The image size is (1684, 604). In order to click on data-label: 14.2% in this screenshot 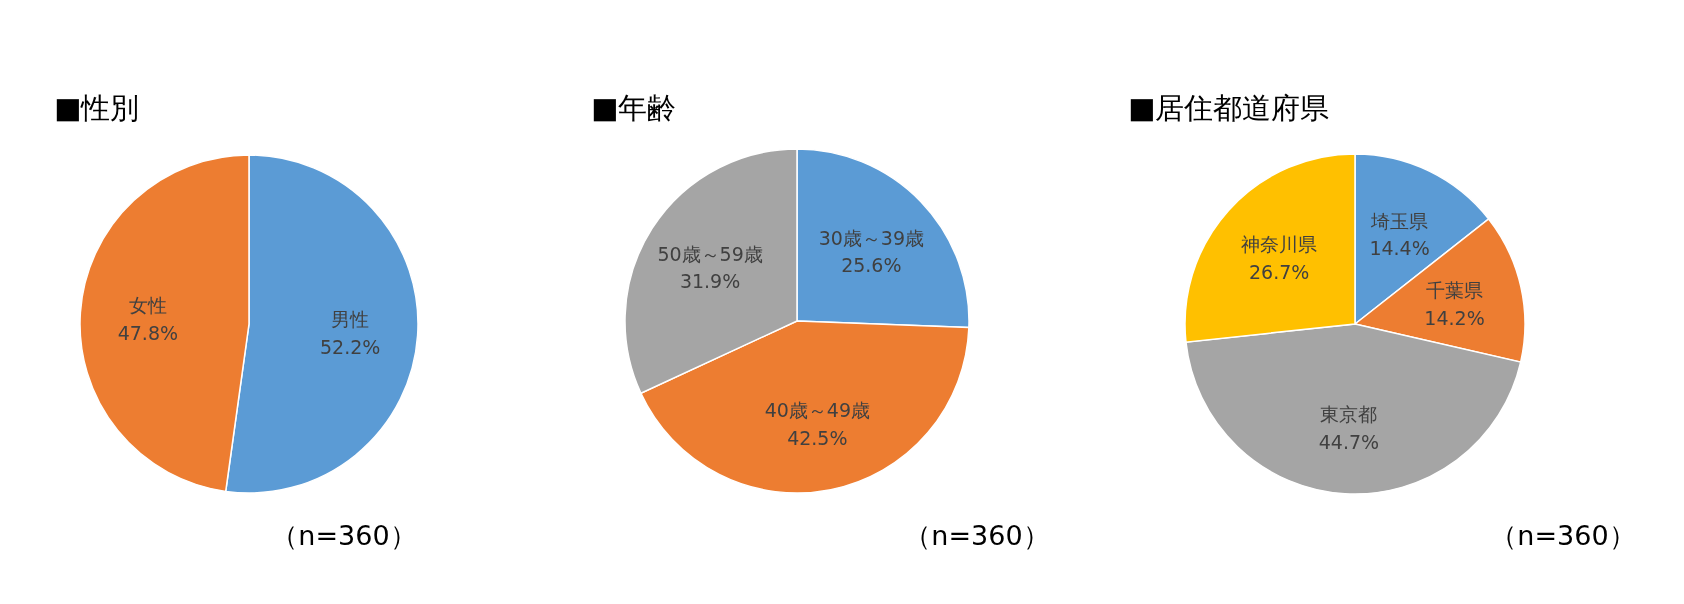, I will do `click(1454, 317)`.